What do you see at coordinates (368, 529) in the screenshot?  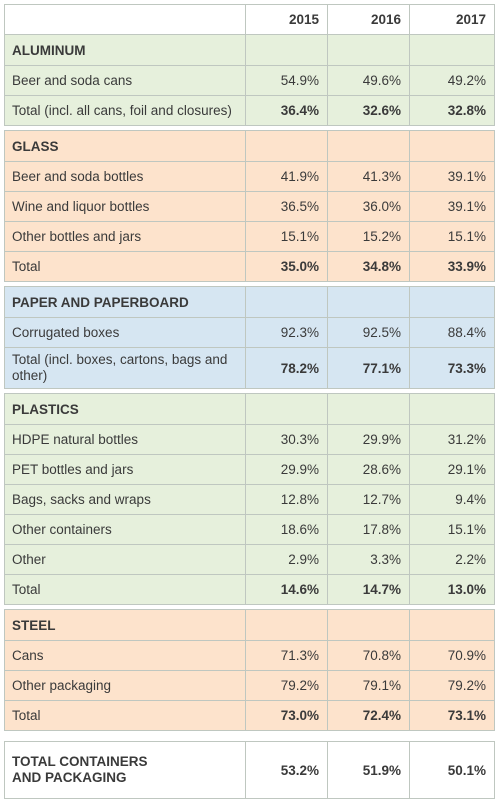 I see `row-value: 17.8%` at bounding box center [368, 529].